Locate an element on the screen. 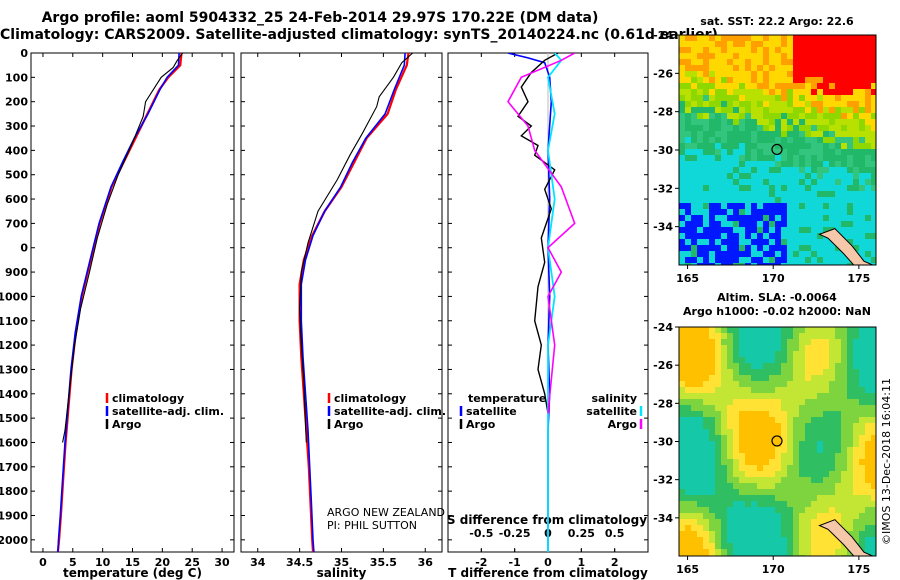  depth-tick-label: 200 is located at coordinates (16, 102).